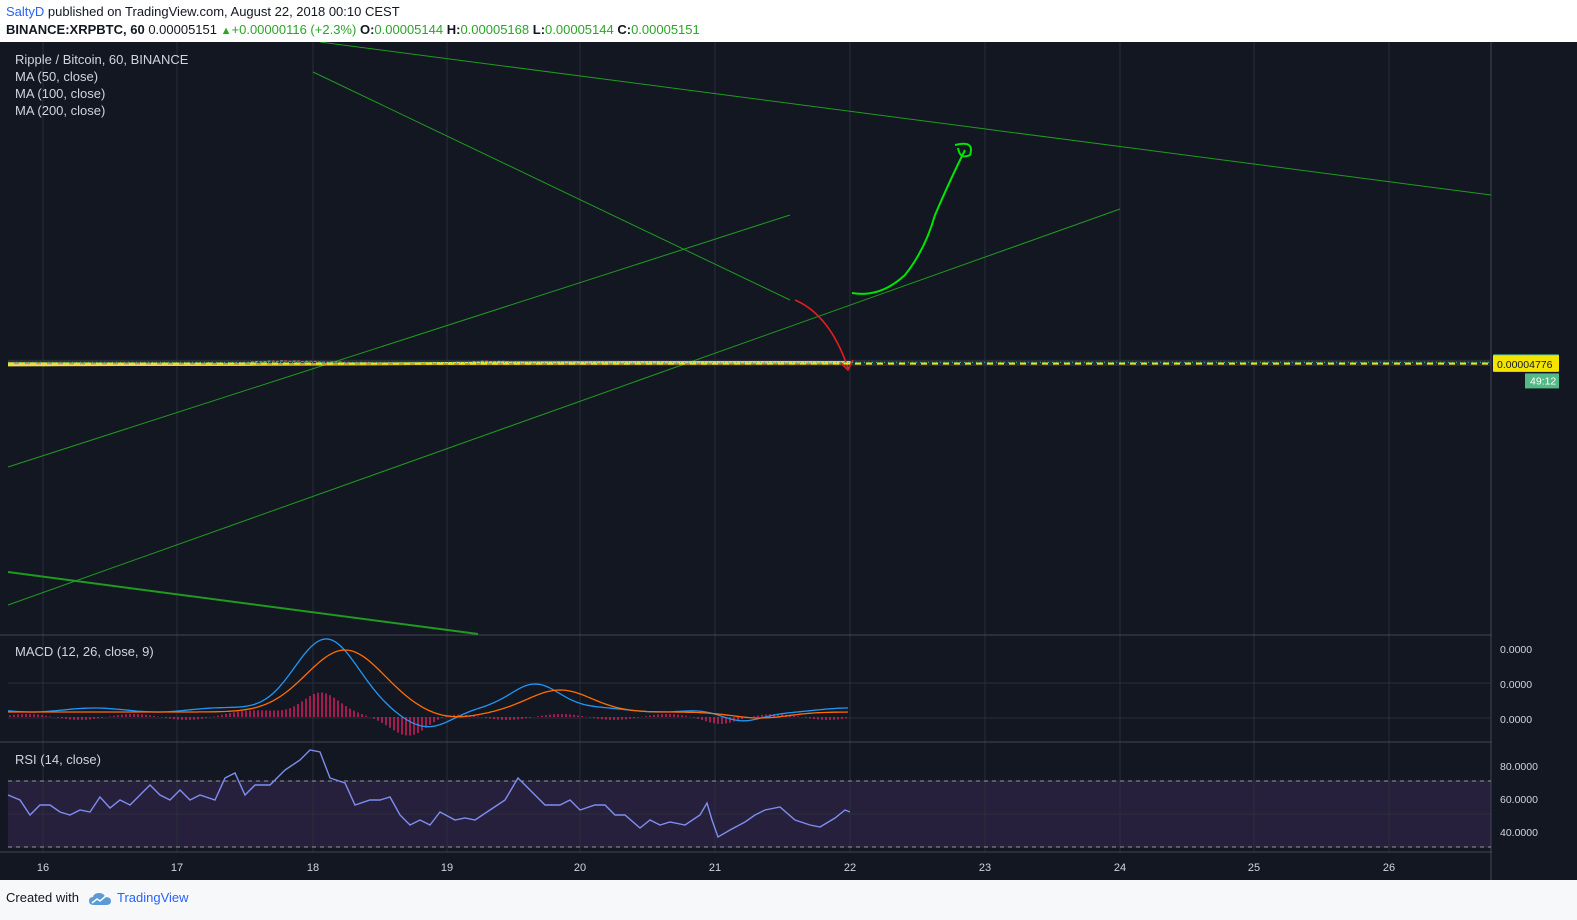  I want to click on change-value: +0.00000116 (+2.3%), so click(294, 29).